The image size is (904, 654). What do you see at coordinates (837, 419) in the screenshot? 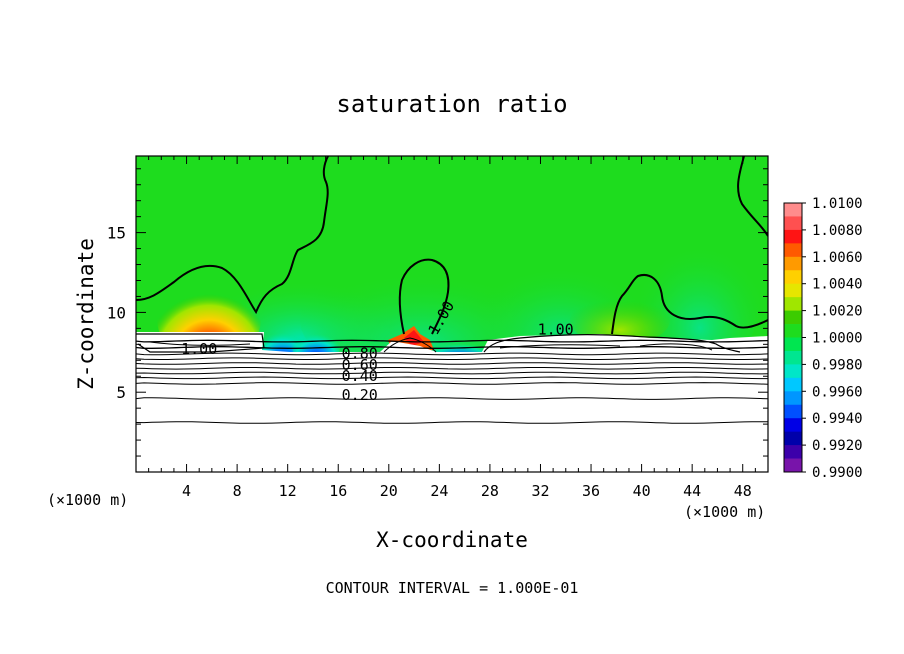
I see `colorbar-label: 0.9940` at bounding box center [837, 419].